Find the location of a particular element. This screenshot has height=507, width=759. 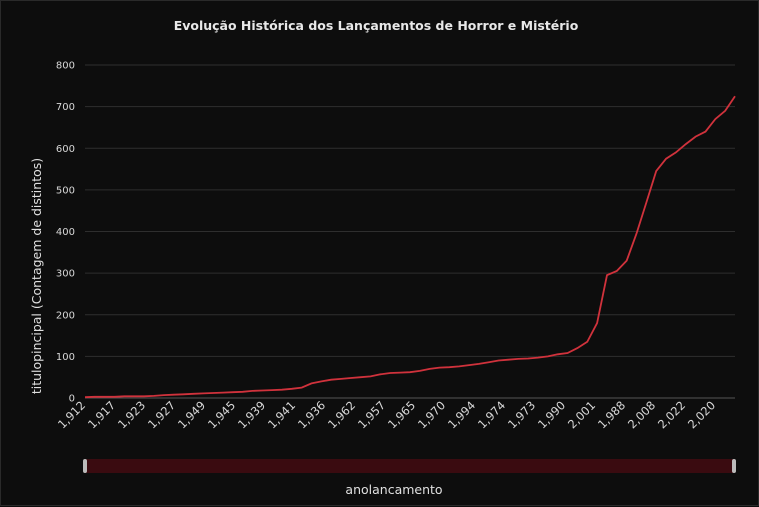

x-tick-label: 1,917 is located at coordinates (101, 414).